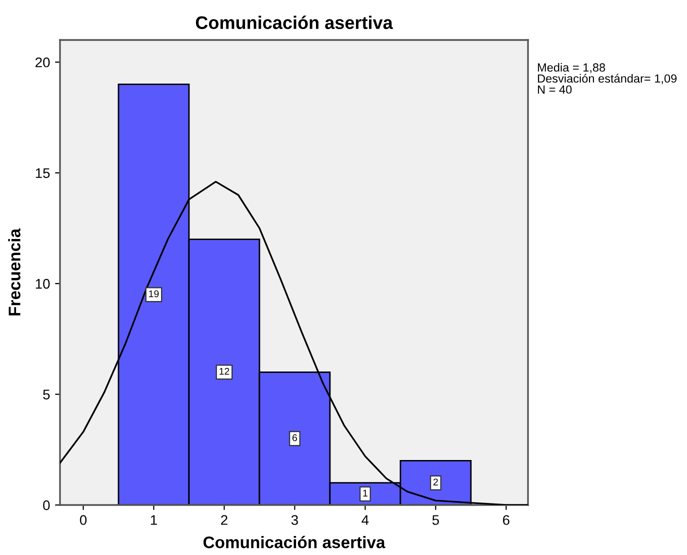 This screenshot has width=687, height=555. What do you see at coordinates (14, 272) in the screenshot?
I see `y-axis-title: Frecuencia` at bounding box center [14, 272].